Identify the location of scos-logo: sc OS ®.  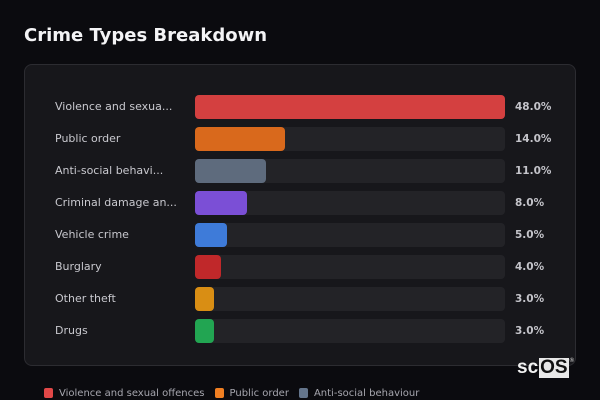
(545, 368).